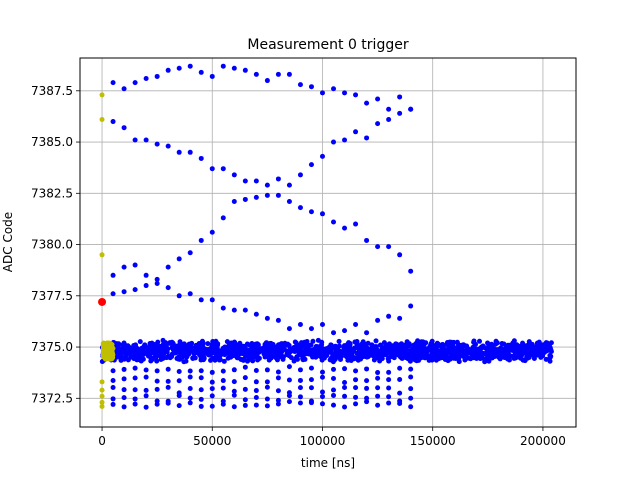  Describe the element at coordinates (323, 441) in the screenshot. I see `x-tick-label: 100000` at that location.